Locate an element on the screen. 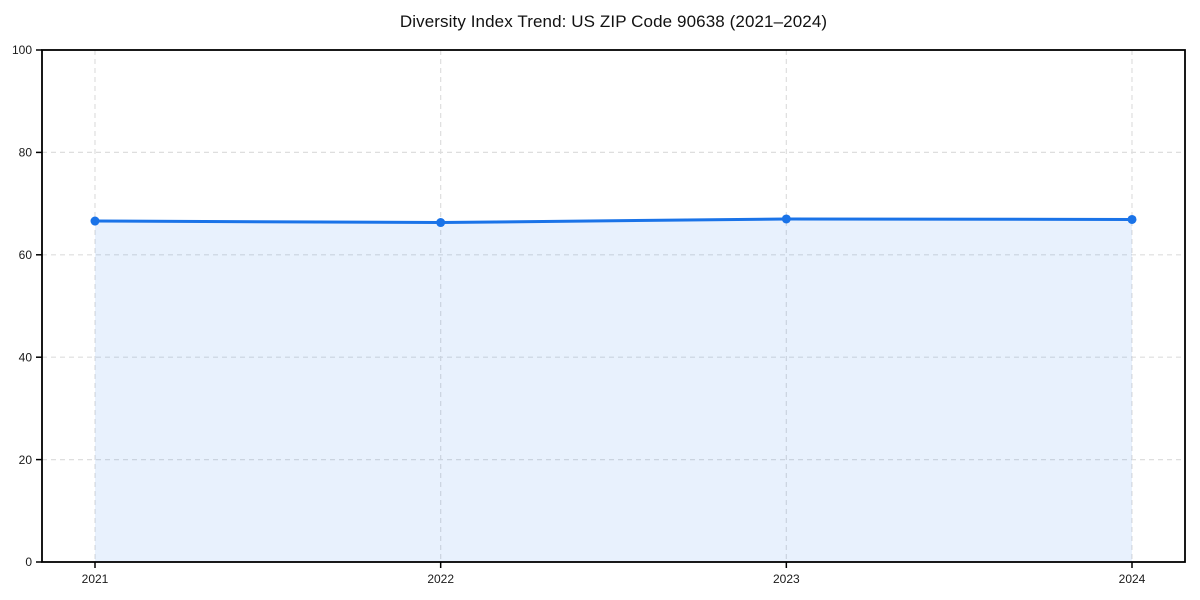 Image resolution: width=1200 pixels, height=600 pixels. x-tick-label: 2022 is located at coordinates (440, 579).